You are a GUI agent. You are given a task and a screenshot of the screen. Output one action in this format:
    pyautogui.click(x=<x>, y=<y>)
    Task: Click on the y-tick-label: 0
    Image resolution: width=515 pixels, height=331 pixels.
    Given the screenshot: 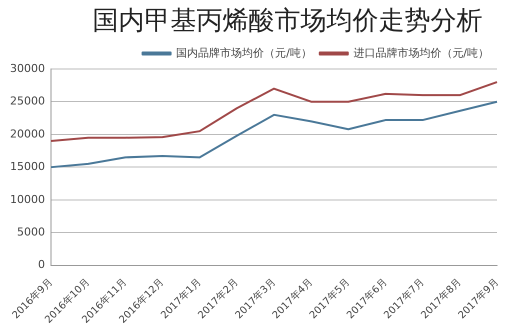 What is the action you would take?
    pyautogui.click(x=41, y=265)
    